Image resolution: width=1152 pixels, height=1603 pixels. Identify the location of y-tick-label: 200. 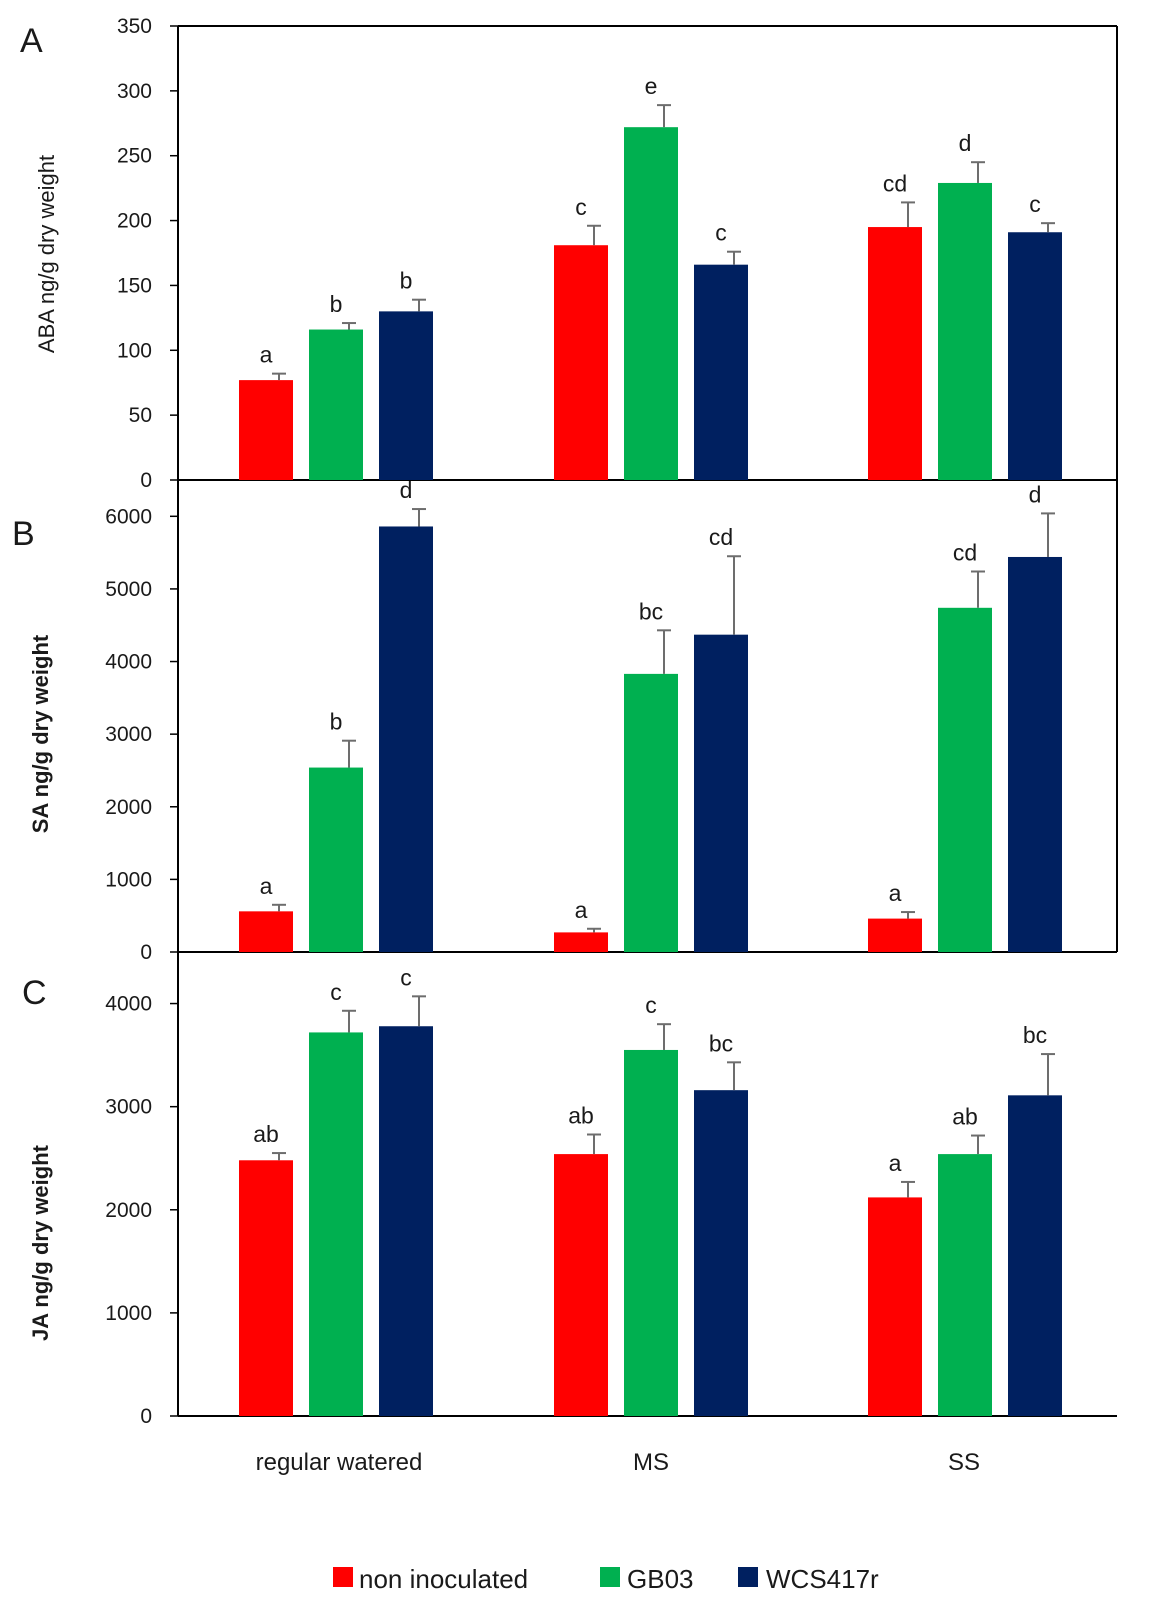
(134, 221).